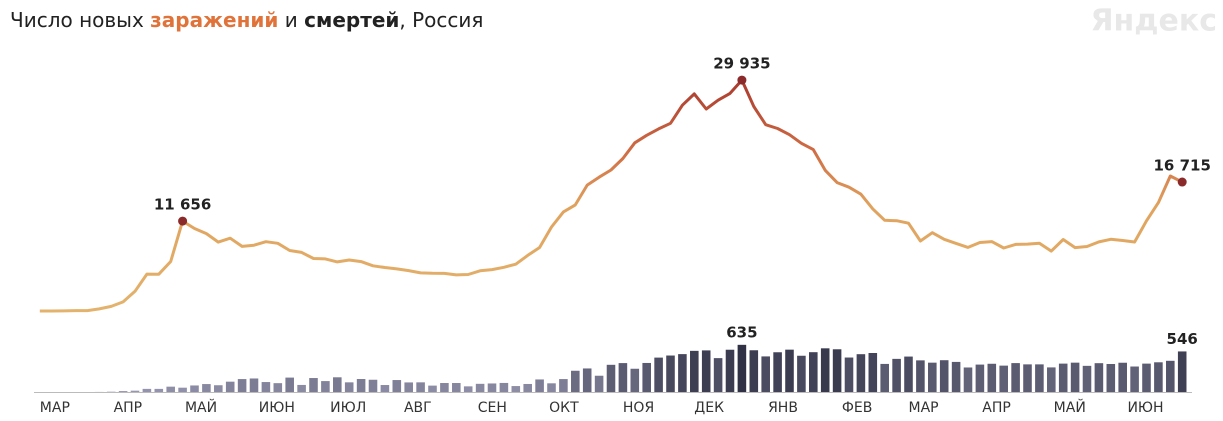 The image size is (1223, 421). What do you see at coordinates (741, 64) in the screenshot?
I see `data-label: 29 935` at bounding box center [741, 64].